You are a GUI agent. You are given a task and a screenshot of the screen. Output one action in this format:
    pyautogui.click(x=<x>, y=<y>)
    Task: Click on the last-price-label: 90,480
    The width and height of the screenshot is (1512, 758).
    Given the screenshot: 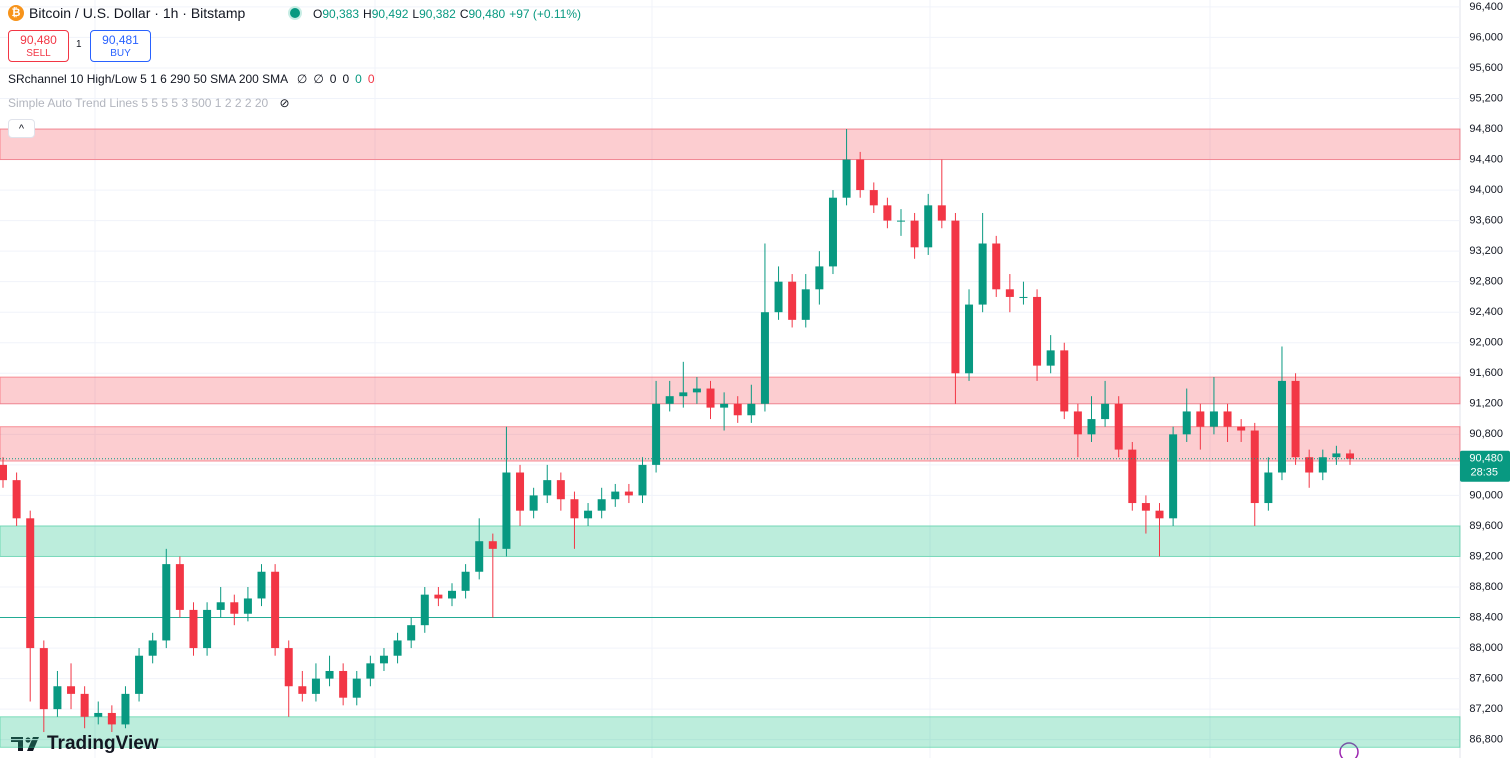 What is the action you would take?
    pyautogui.click(x=1486, y=459)
    